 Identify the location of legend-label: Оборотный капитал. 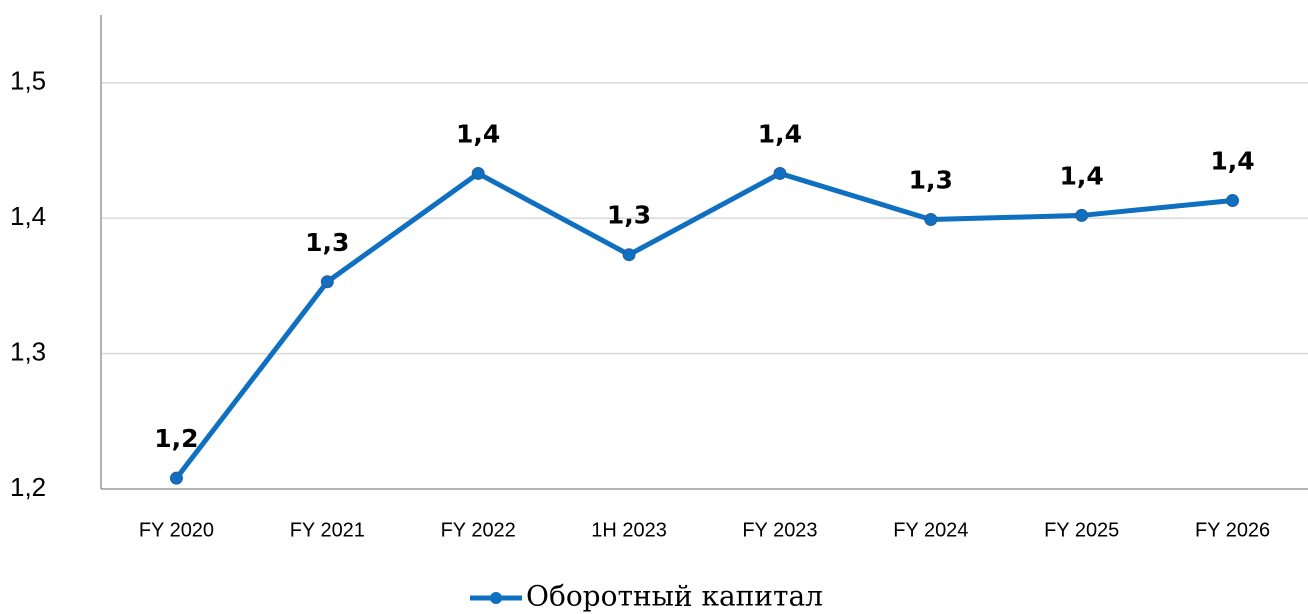
(674, 596).